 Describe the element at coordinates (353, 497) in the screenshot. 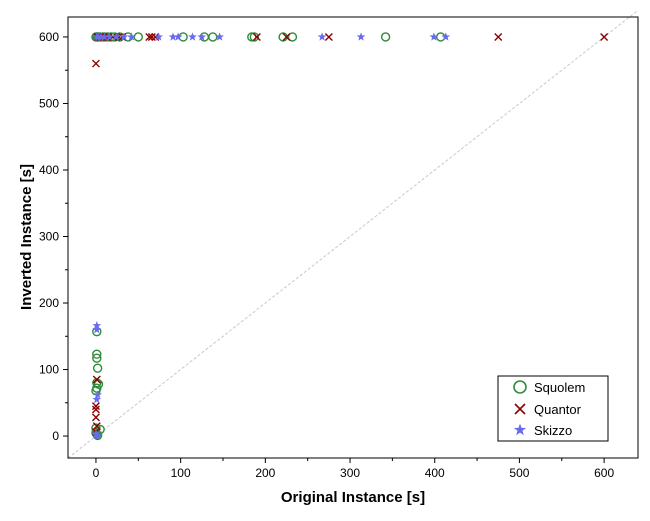

I see `x-axis-title: Original Instance [s]` at that location.